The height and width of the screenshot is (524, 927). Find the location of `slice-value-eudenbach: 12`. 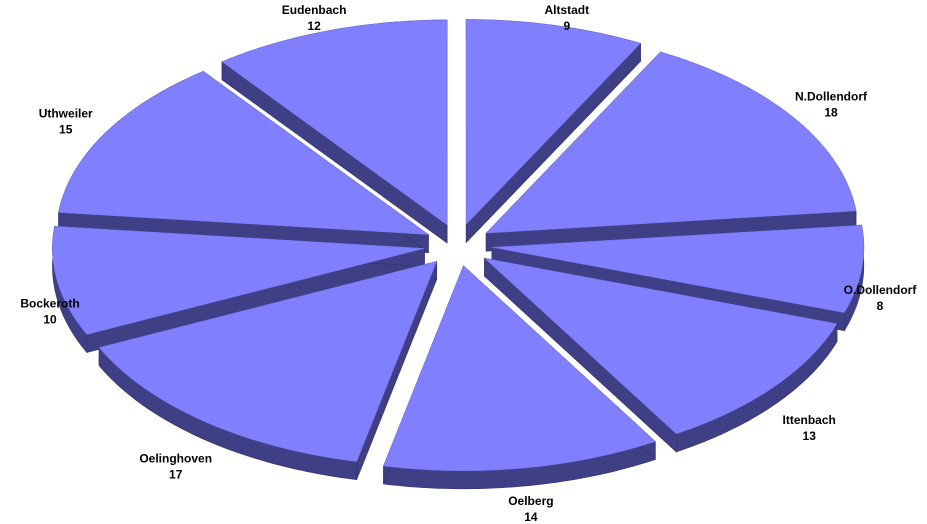

slice-value-eudenbach: 12 is located at coordinates (314, 26).